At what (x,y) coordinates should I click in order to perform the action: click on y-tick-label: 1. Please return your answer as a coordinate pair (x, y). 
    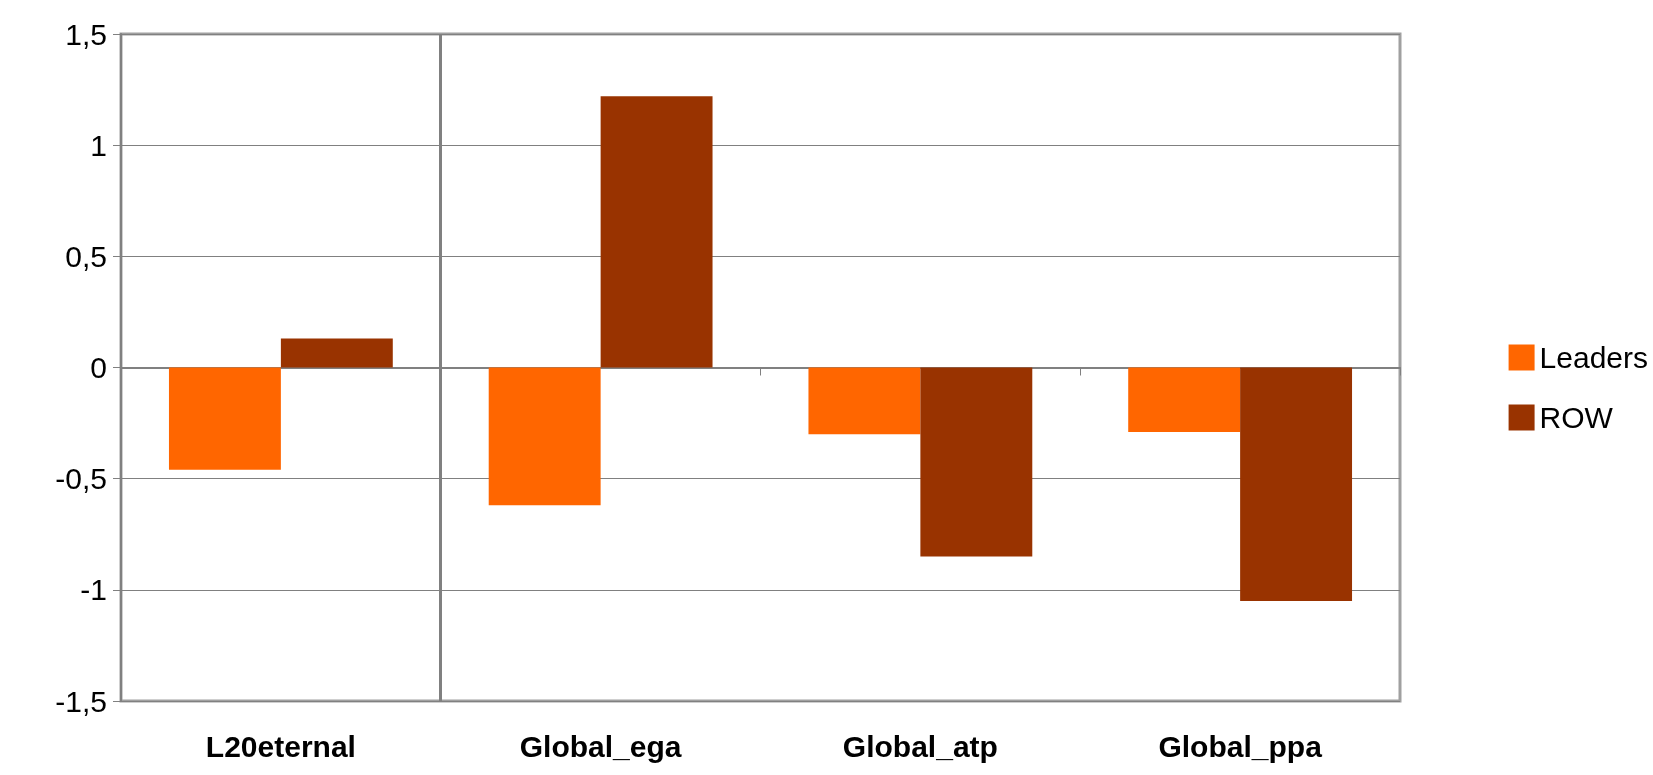
    Looking at the image, I should click on (98, 145).